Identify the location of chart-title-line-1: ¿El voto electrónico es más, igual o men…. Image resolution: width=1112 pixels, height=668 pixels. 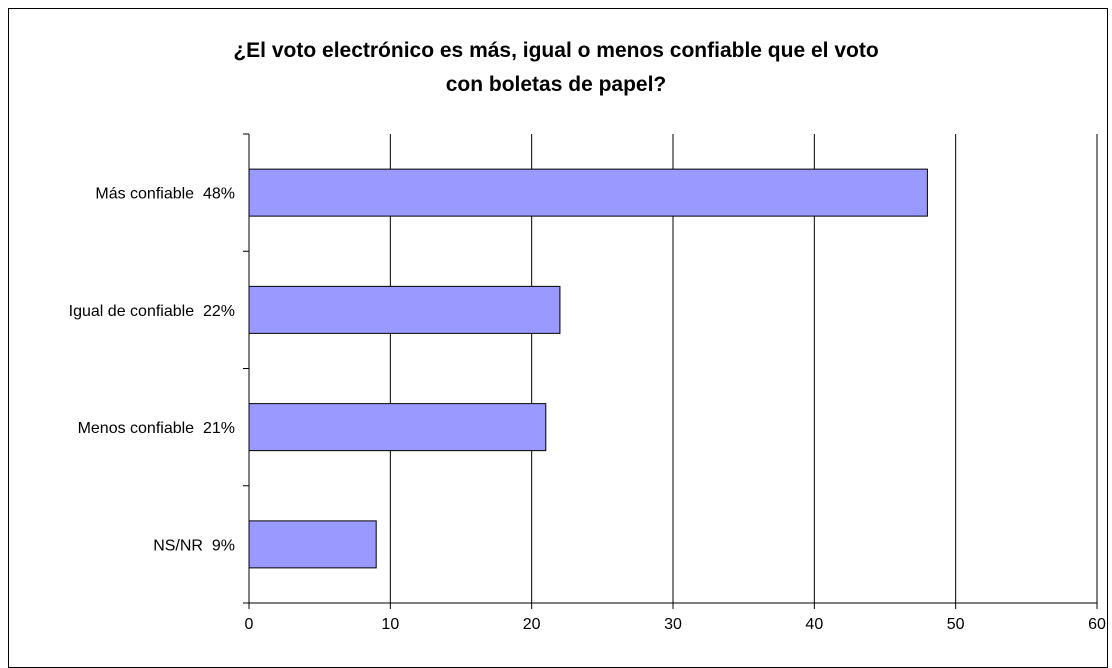
(556, 50).